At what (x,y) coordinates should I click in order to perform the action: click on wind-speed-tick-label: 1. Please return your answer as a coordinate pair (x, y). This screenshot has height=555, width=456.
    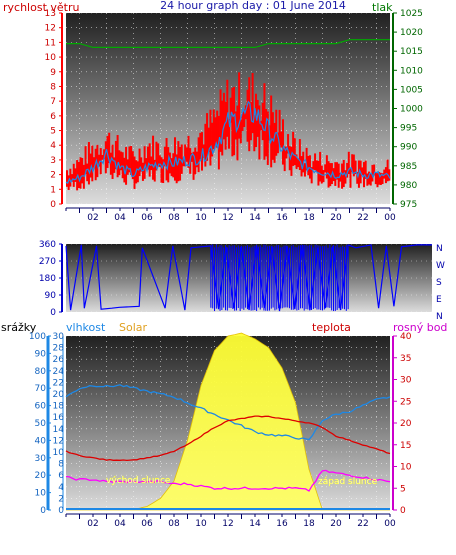
    Looking at the image, I should click on (53, 190).